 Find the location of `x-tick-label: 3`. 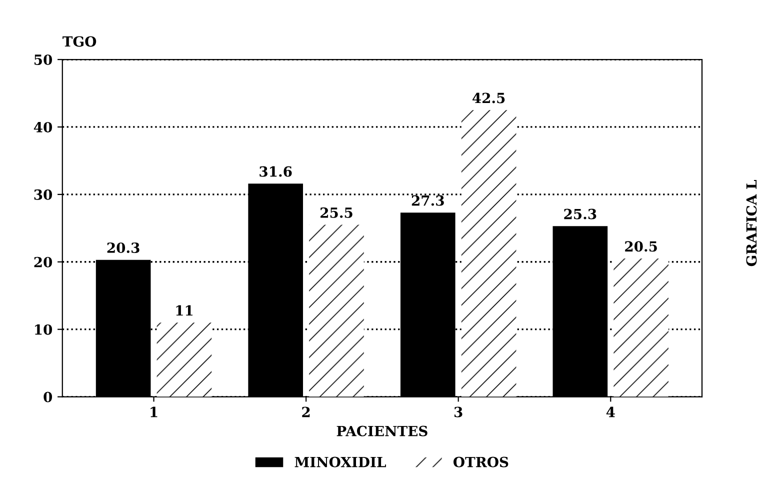

x-tick-label: 3 is located at coordinates (458, 412).